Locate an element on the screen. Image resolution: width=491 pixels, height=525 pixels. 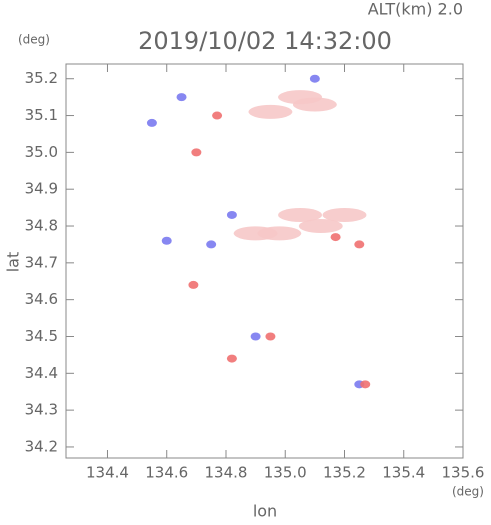
y-tick-label: 34.6 is located at coordinates (41, 299).